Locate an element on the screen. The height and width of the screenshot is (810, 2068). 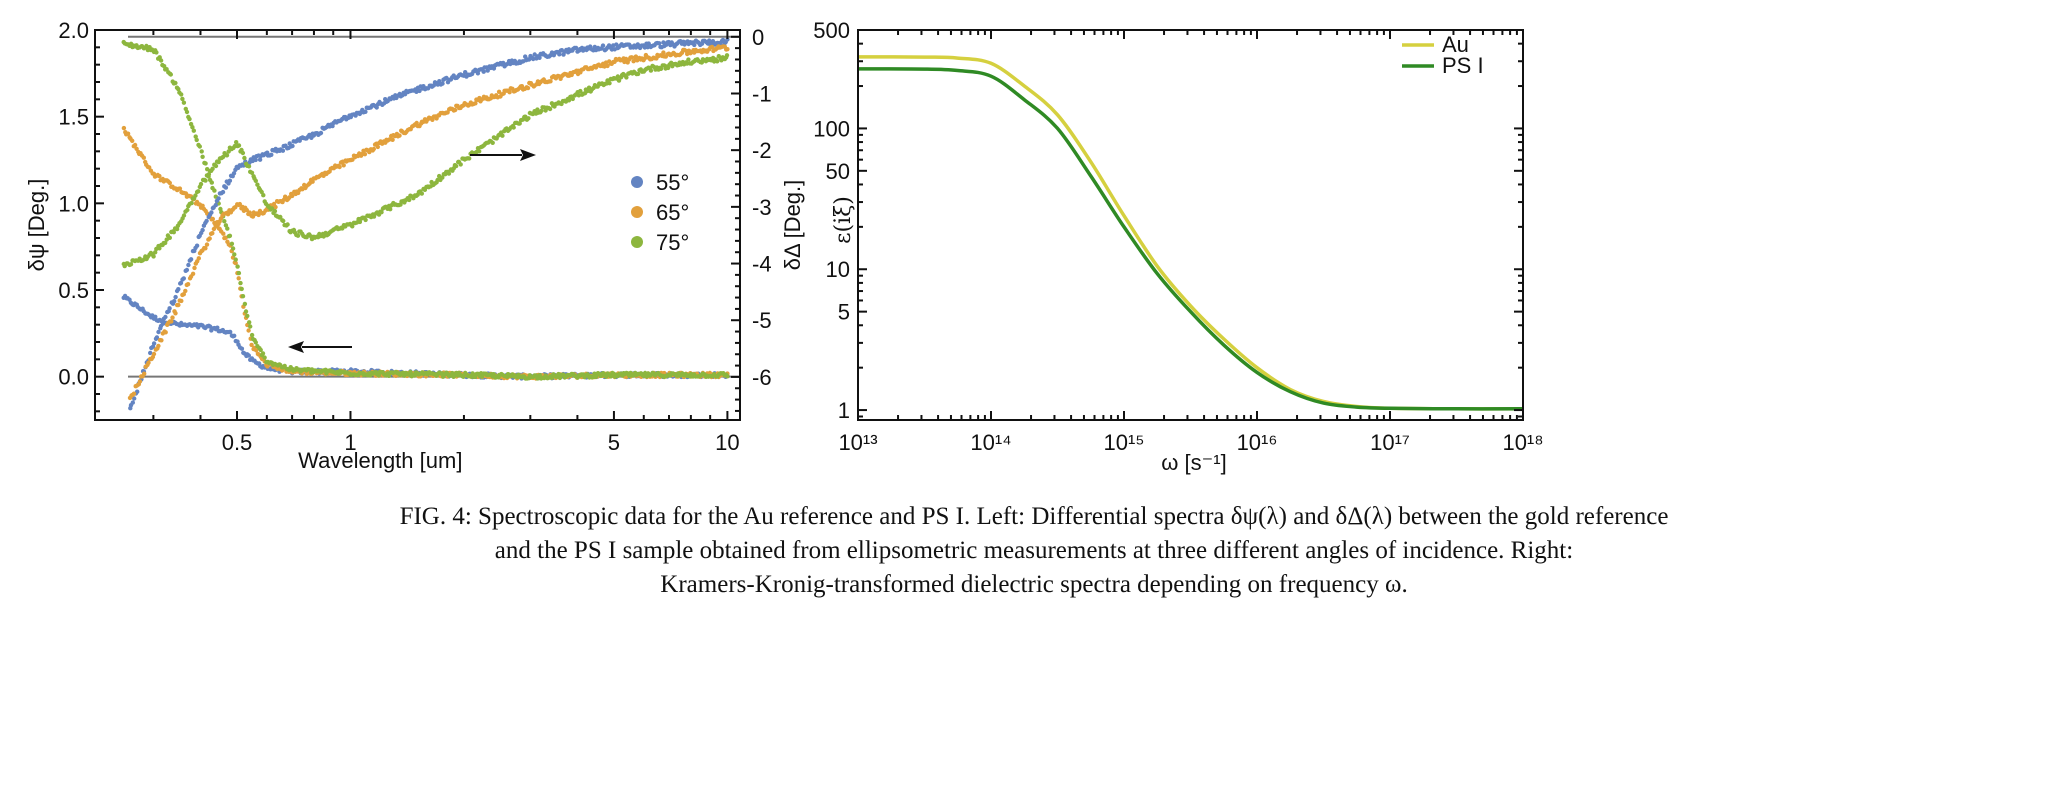
y-axis-label: δψ [Deg.] is located at coordinates (36, 225).